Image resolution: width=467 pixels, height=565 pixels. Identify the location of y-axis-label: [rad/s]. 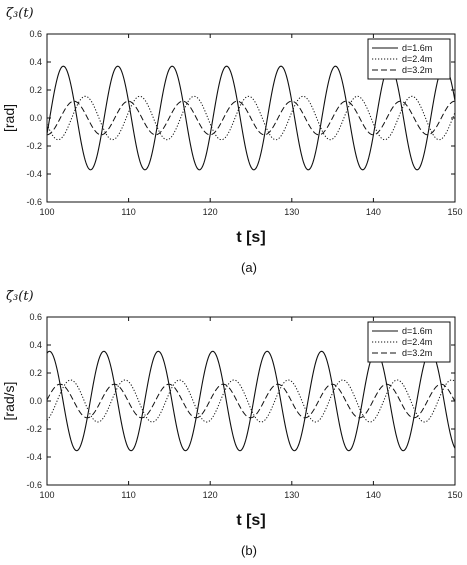
(9, 401).